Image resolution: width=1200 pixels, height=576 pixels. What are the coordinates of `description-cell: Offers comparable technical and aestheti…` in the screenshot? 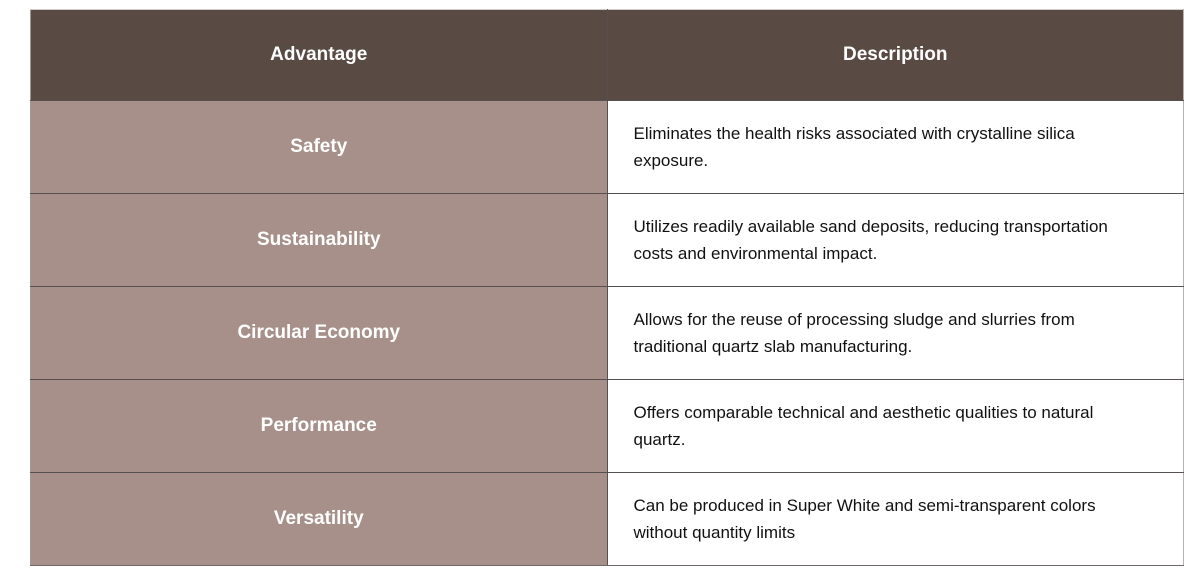 It's located at (895, 426).